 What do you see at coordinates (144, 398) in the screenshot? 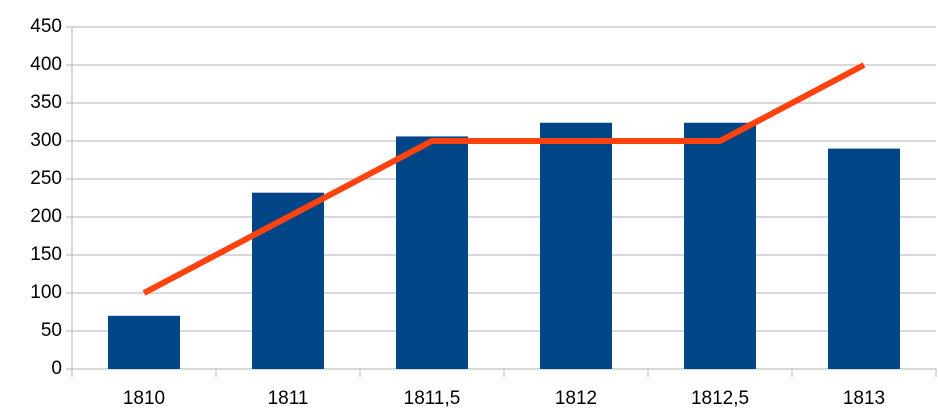
I see `x-tick-label: 1810` at bounding box center [144, 398].